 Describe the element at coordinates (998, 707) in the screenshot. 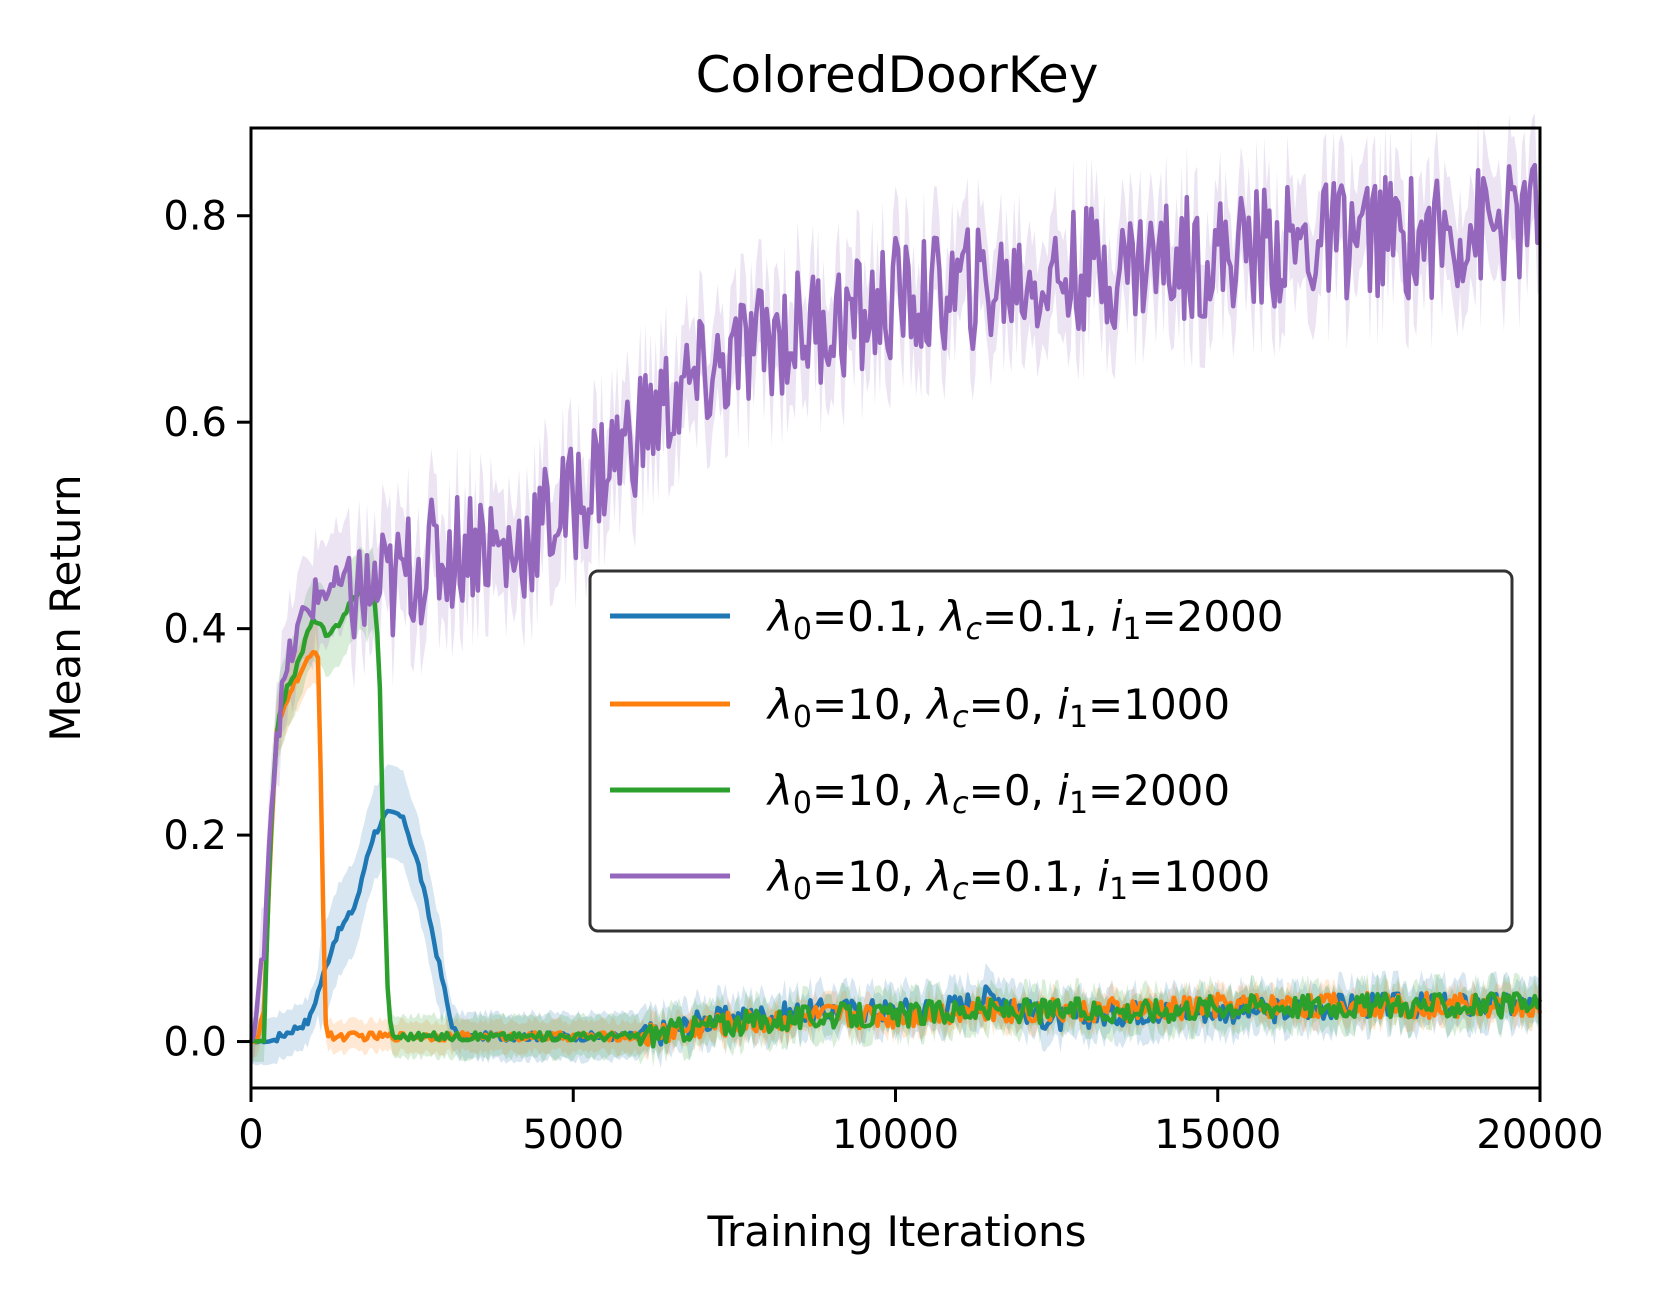

I see `legend-label-2: λ0=10, λc=0, i1=1000` at that location.